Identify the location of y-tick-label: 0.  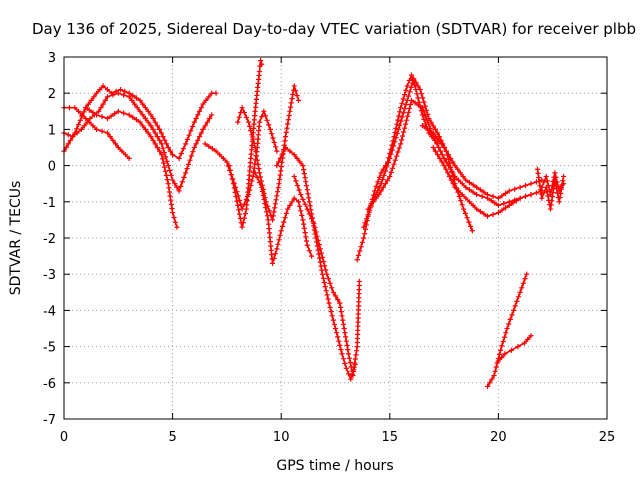
(52, 167).